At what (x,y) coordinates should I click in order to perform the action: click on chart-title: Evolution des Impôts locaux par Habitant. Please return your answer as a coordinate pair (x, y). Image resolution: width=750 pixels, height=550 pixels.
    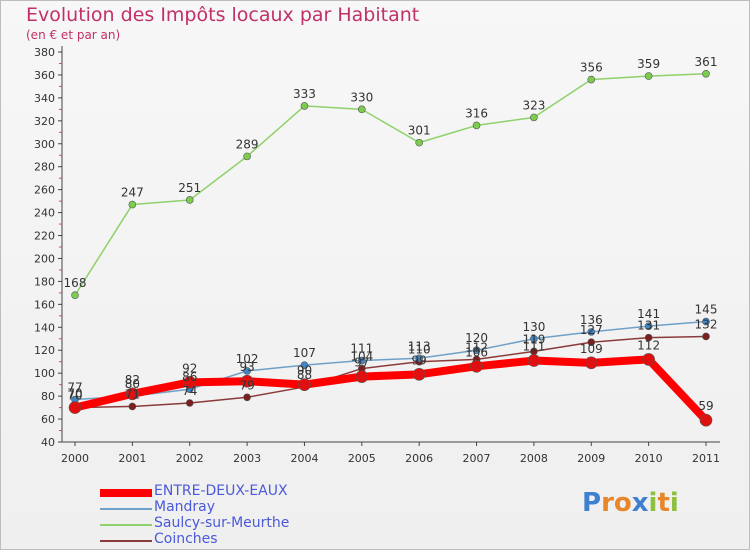
    Looking at the image, I should click on (223, 15).